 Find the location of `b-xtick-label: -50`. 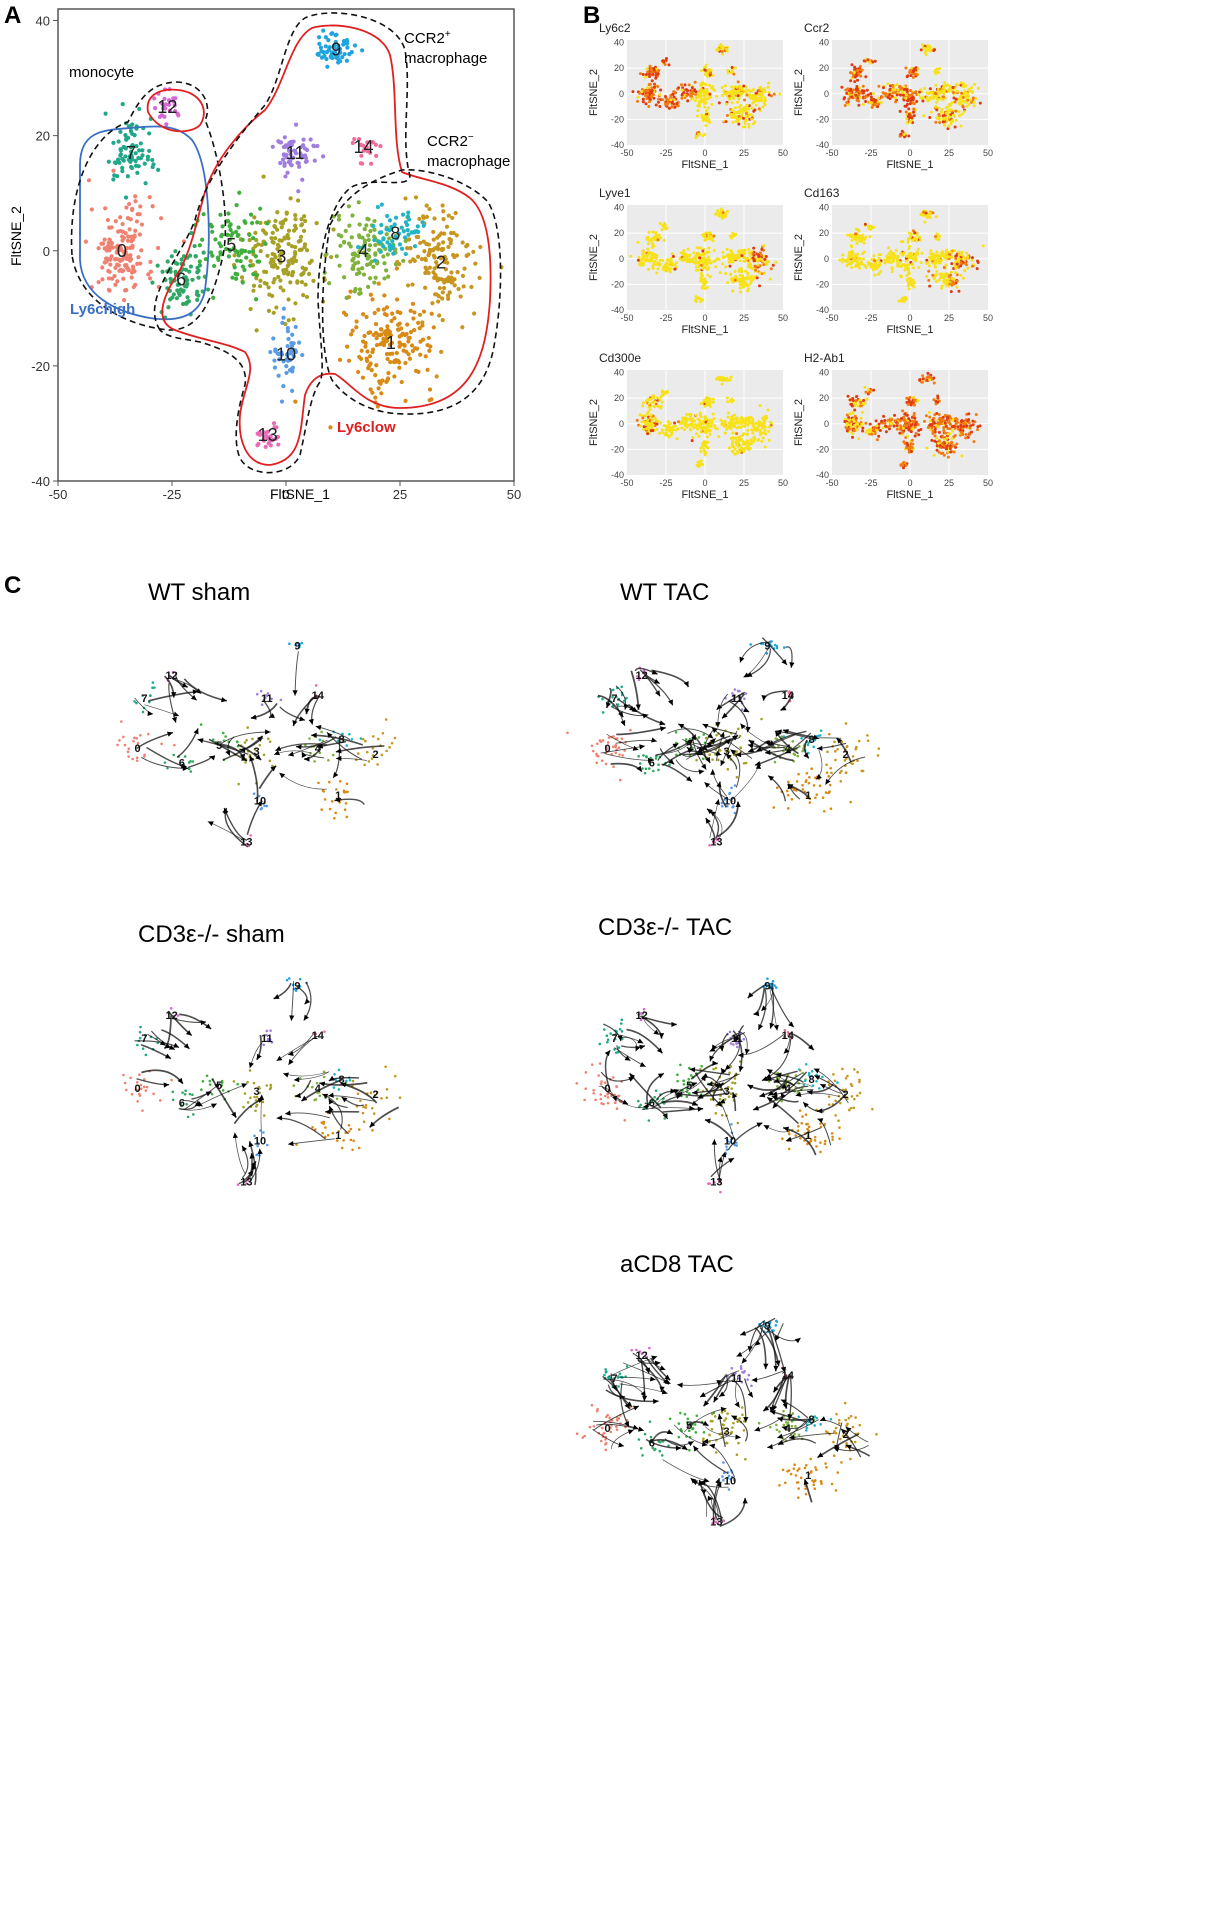

b-xtick-label: -50 is located at coordinates (626, 153).